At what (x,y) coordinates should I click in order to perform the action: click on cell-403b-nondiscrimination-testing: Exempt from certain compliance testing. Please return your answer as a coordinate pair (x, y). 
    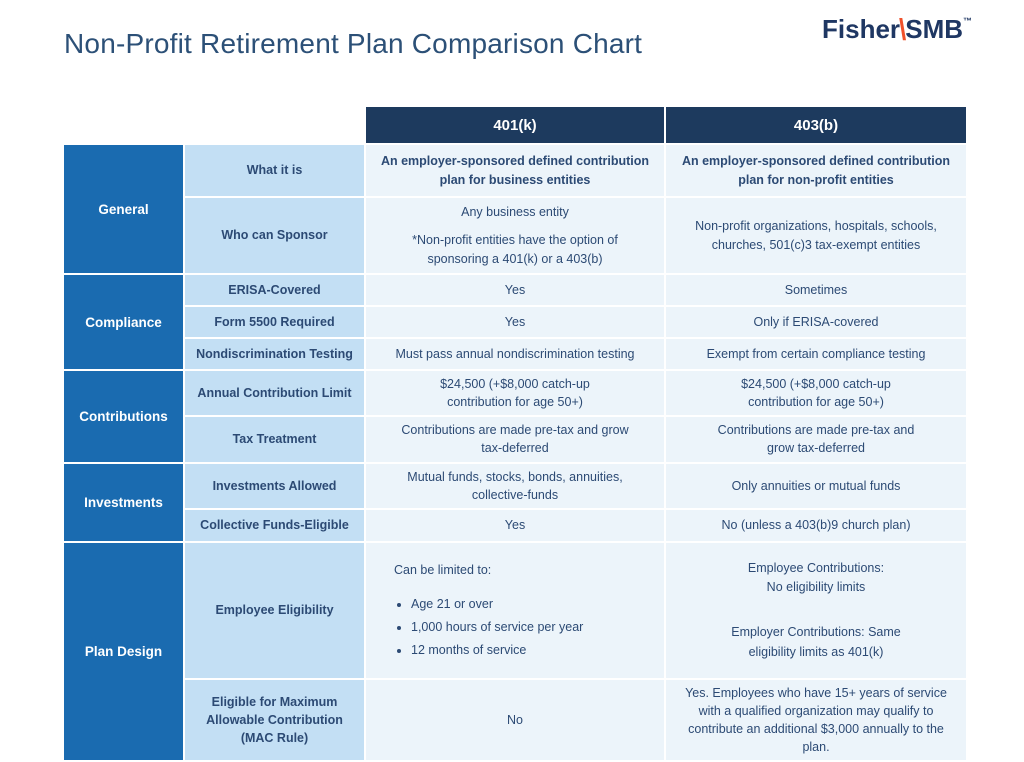
    Looking at the image, I should click on (816, 354).